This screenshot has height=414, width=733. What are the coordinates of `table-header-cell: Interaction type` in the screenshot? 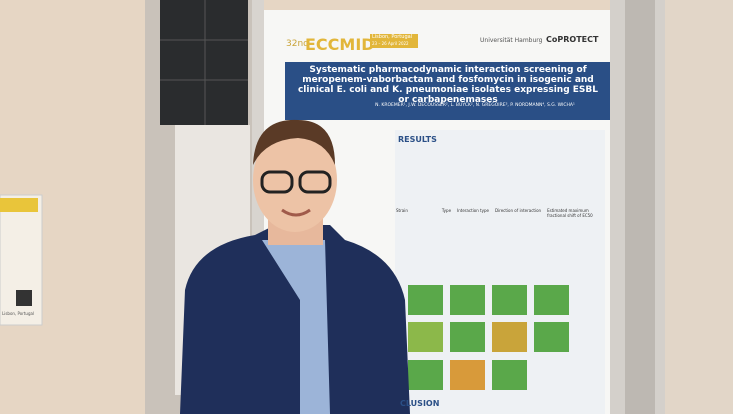 It's located at (473, 210).